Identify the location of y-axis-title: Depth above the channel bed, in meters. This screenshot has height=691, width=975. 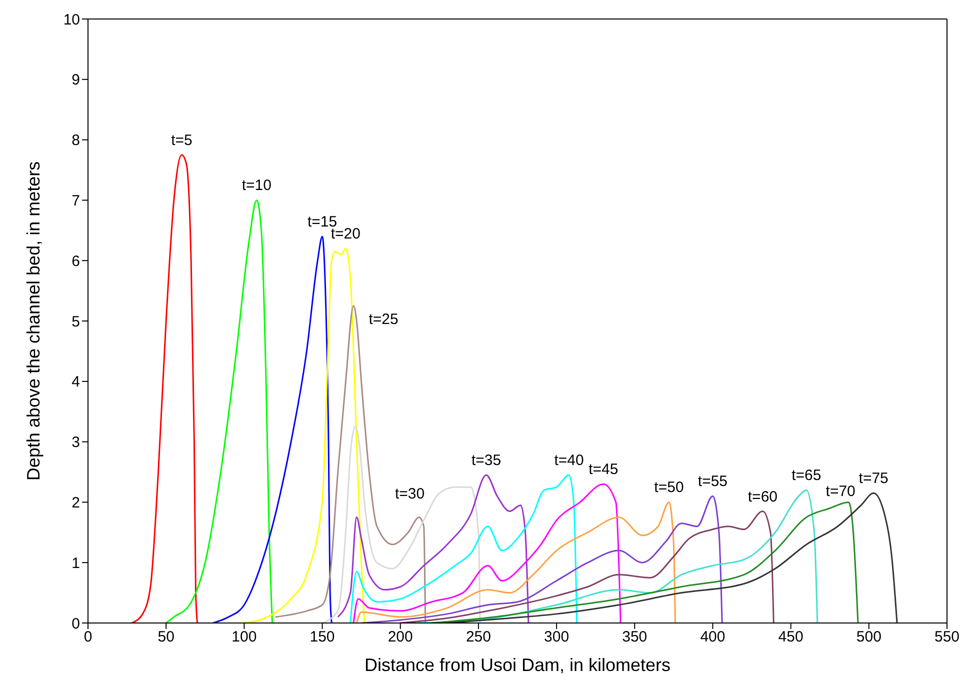
(33, 321).